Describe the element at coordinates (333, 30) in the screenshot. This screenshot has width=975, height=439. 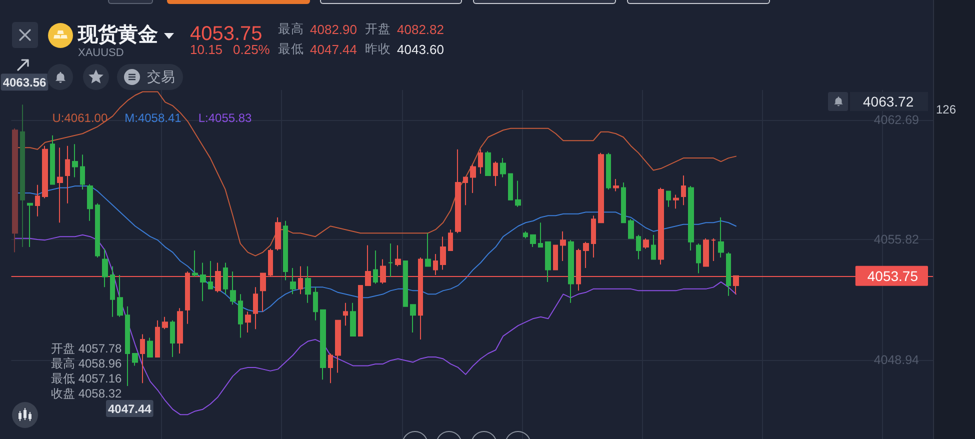
I see `text: 4082.90` at that location.